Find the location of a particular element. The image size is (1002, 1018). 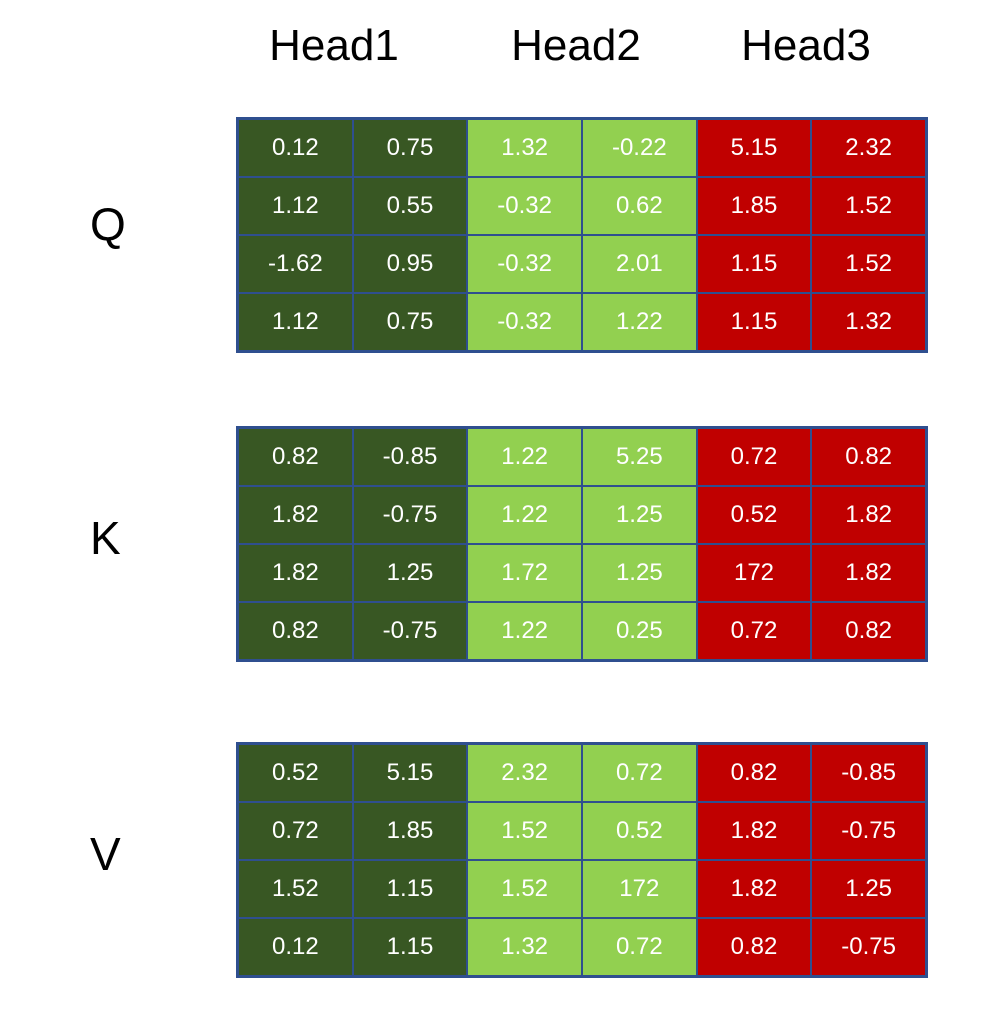

q-cell-r3-c5: 1.15 is located at coordinates (754, 264).